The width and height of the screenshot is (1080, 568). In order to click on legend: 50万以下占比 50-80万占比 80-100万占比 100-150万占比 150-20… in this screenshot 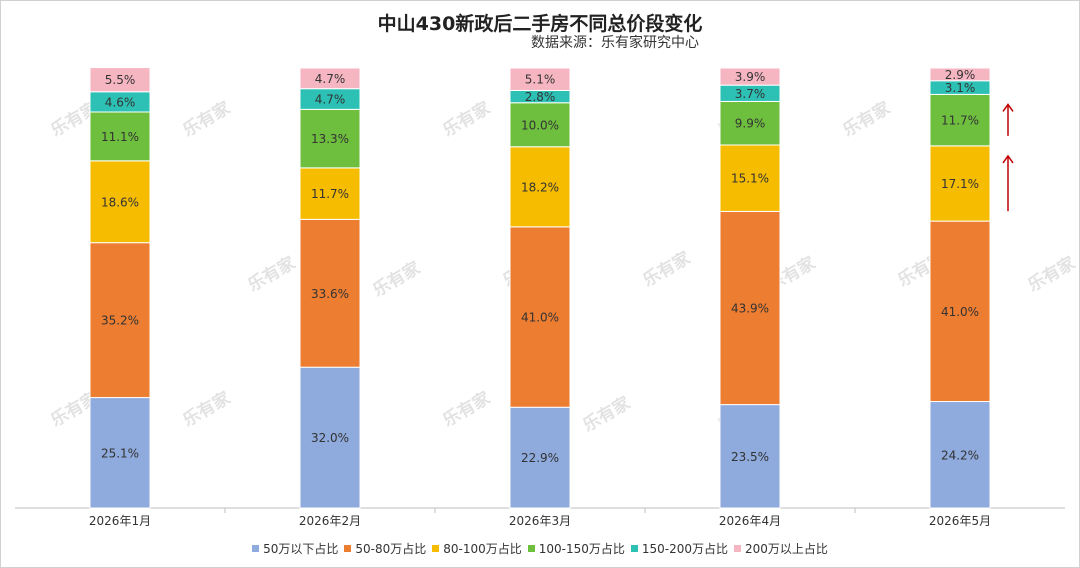, I will do `click(540, 548)`.